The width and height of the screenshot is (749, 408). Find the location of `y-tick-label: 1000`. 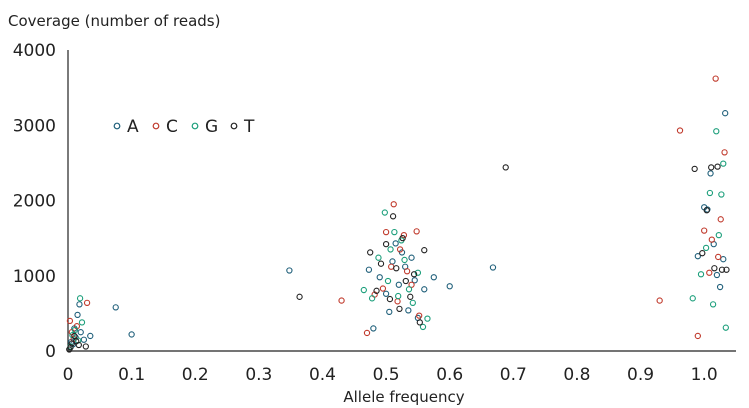

y-tick-label: 1000 is located at coordinates (34, 277).